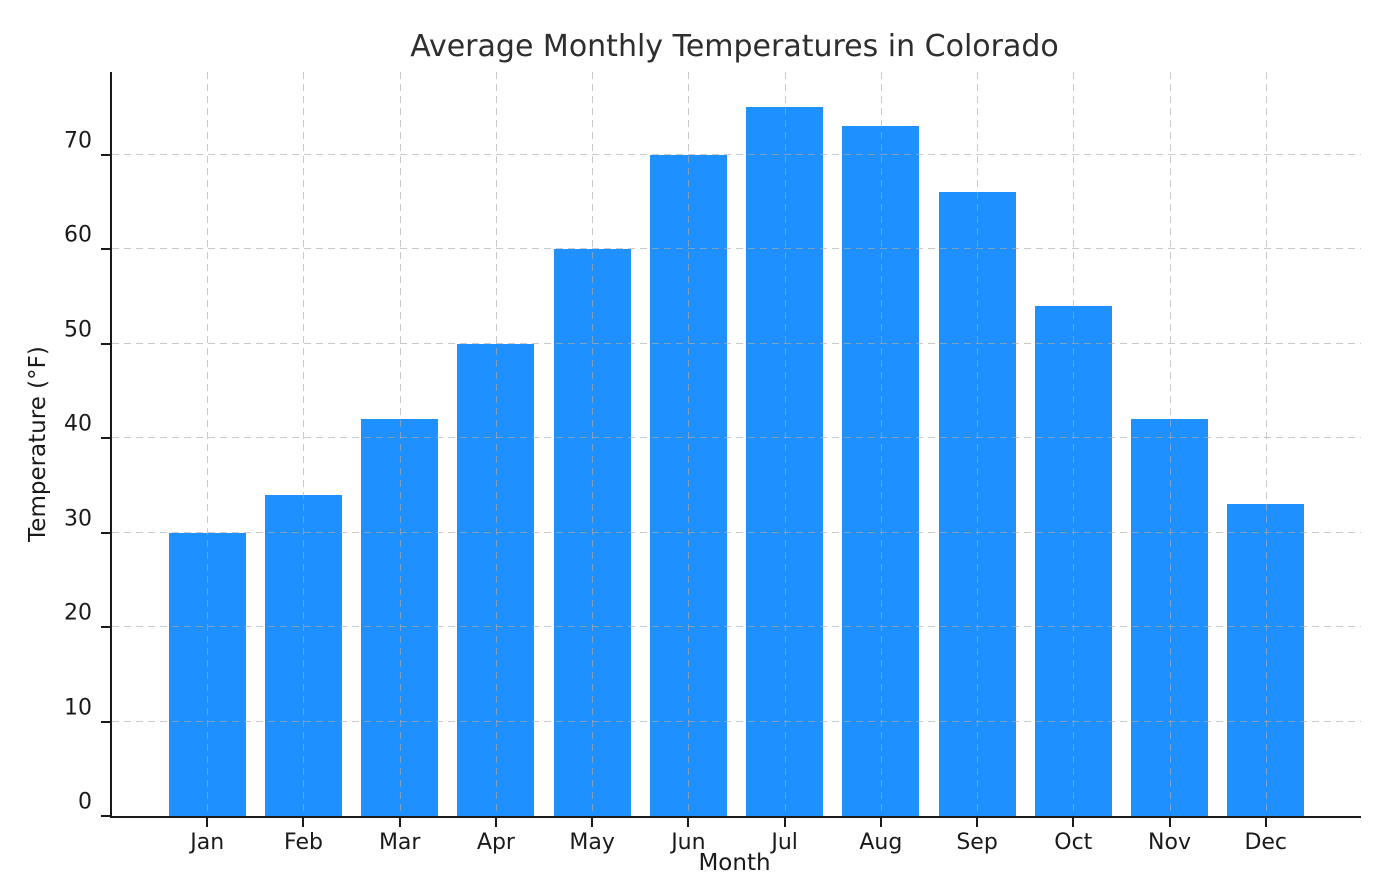 This screenshot has width=1389, height=889. Describe the element at coordinates (78, 330) in the screenshot. I see `y-tick-label: 50` at that location.